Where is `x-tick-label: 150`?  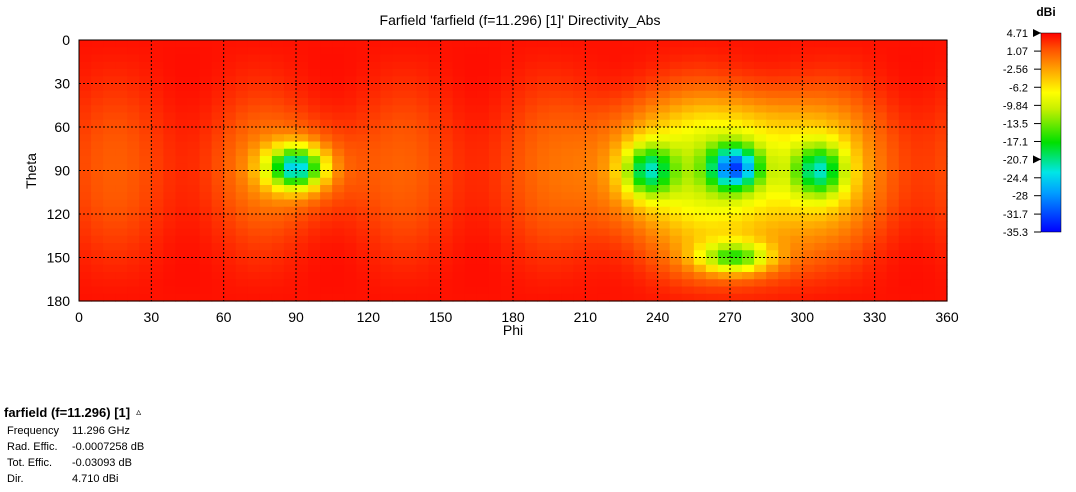
x-tick-label: 150 is located at coordinates (441, 317).